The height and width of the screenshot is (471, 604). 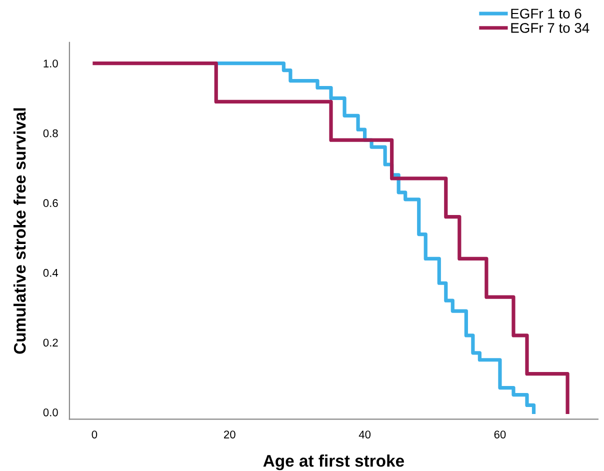 What do you see at coordinates (333, 462) in the screenshot?
I see `x-axis-title: Age at first stroke` at bounding box center [333, 462].